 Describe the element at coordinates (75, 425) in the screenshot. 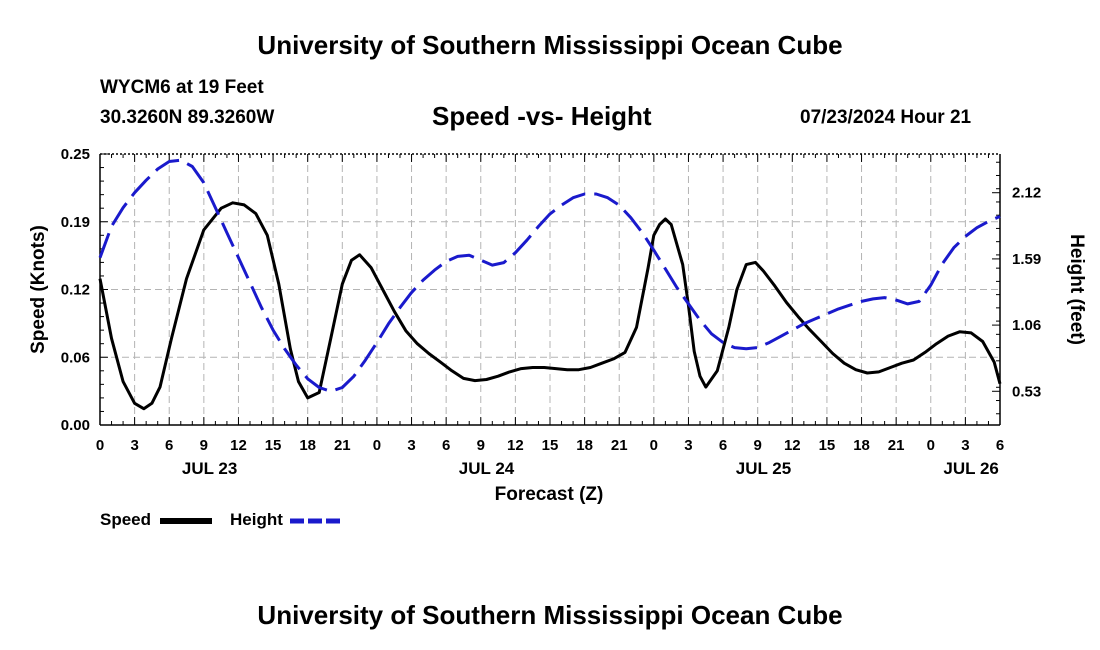

I see `y-left-tick-label: 0.00` at that location.